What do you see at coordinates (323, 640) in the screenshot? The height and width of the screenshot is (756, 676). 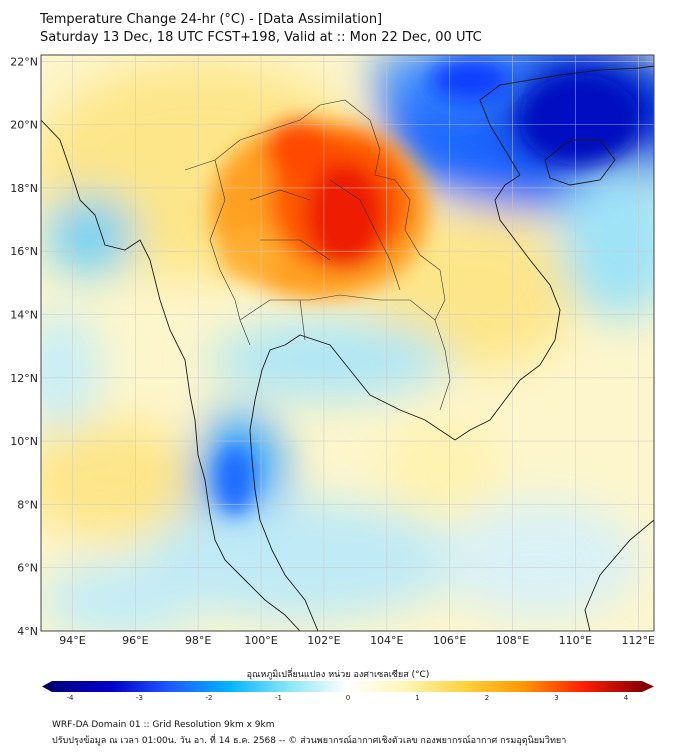 I see `lon-label: 102°E` at bounding box center [323, 640].